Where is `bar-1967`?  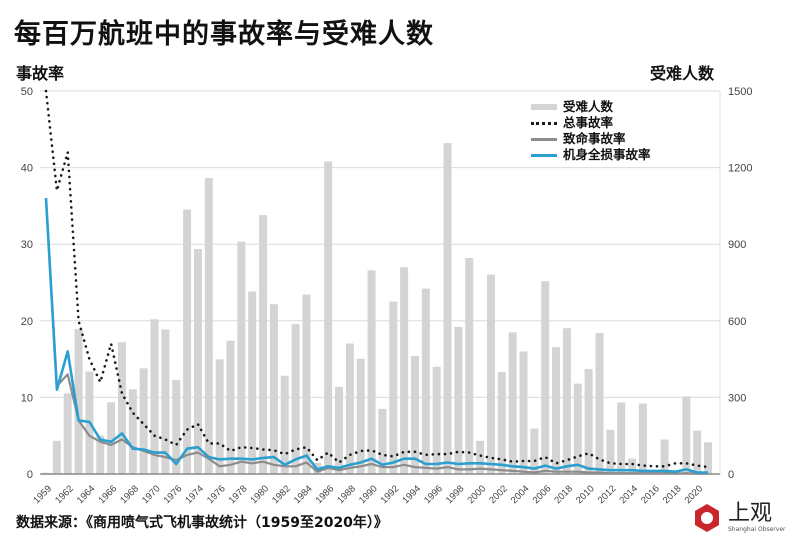 bar-1967 is located at coordinates (132, 431).